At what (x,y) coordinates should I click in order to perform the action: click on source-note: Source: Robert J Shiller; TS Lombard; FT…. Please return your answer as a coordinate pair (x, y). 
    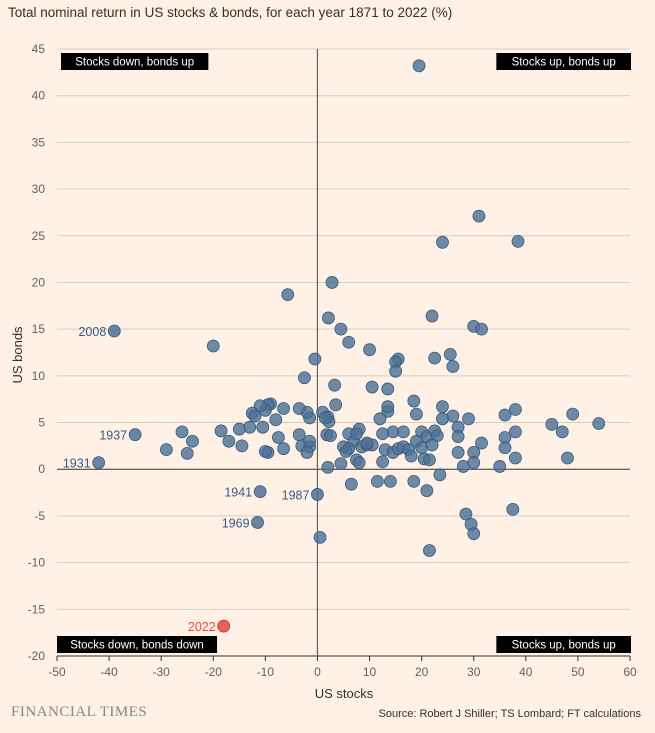
    Looking at the image, I should click on (510, 714).